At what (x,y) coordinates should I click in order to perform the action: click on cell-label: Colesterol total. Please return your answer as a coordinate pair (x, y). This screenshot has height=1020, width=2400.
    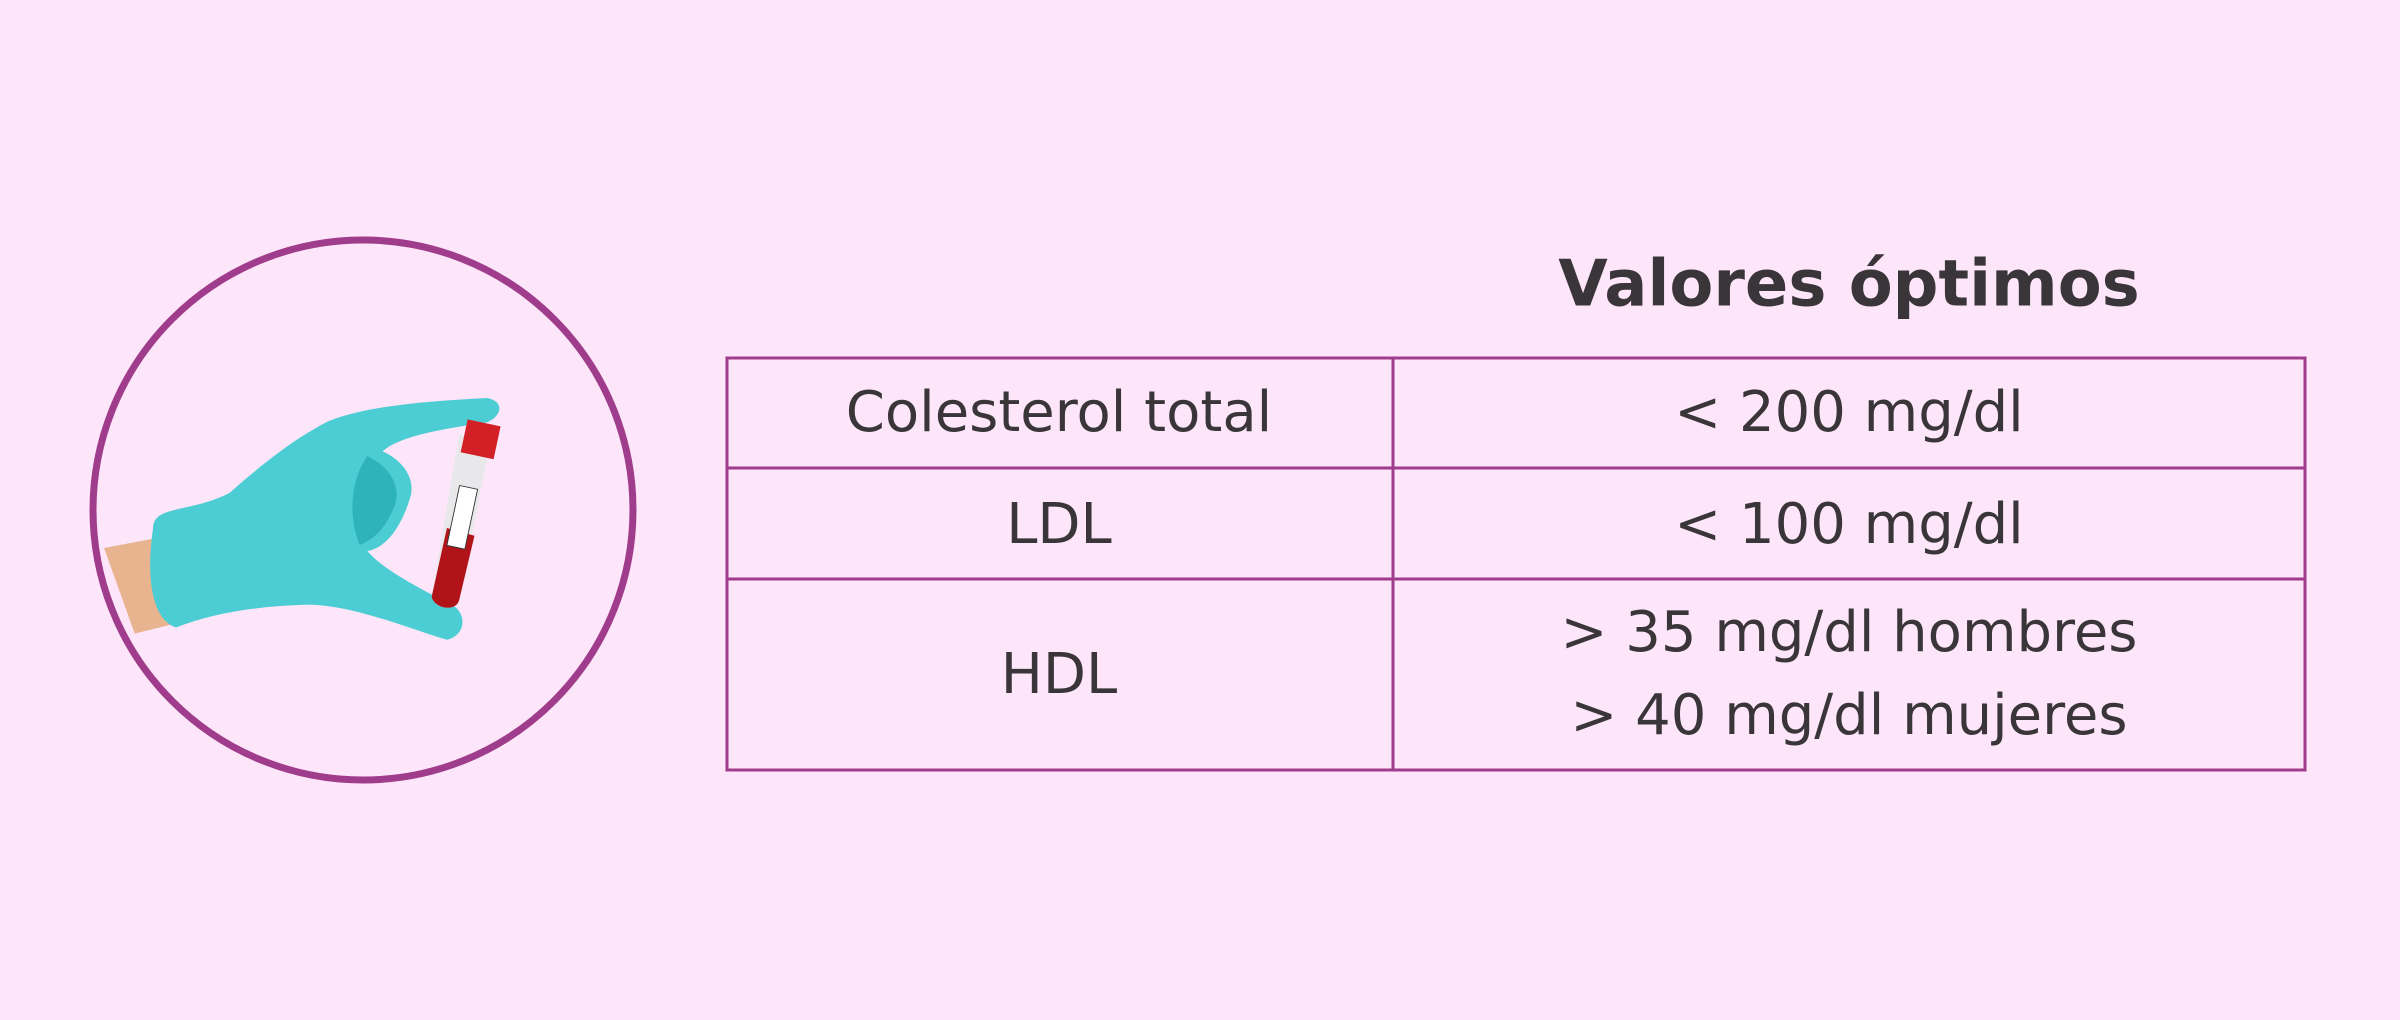
    Looking at the image, I should click on (1059, 412).